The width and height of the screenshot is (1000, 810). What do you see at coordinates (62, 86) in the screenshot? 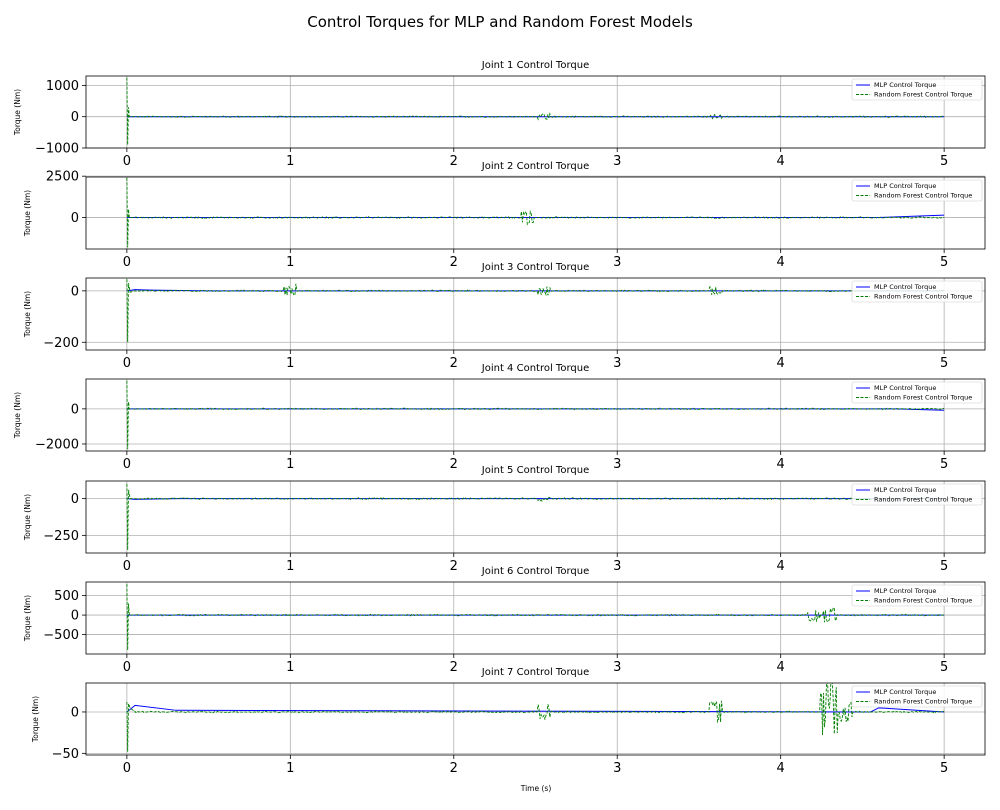
I see `y-tick-label: 1000` at bounding box center [62, 86].